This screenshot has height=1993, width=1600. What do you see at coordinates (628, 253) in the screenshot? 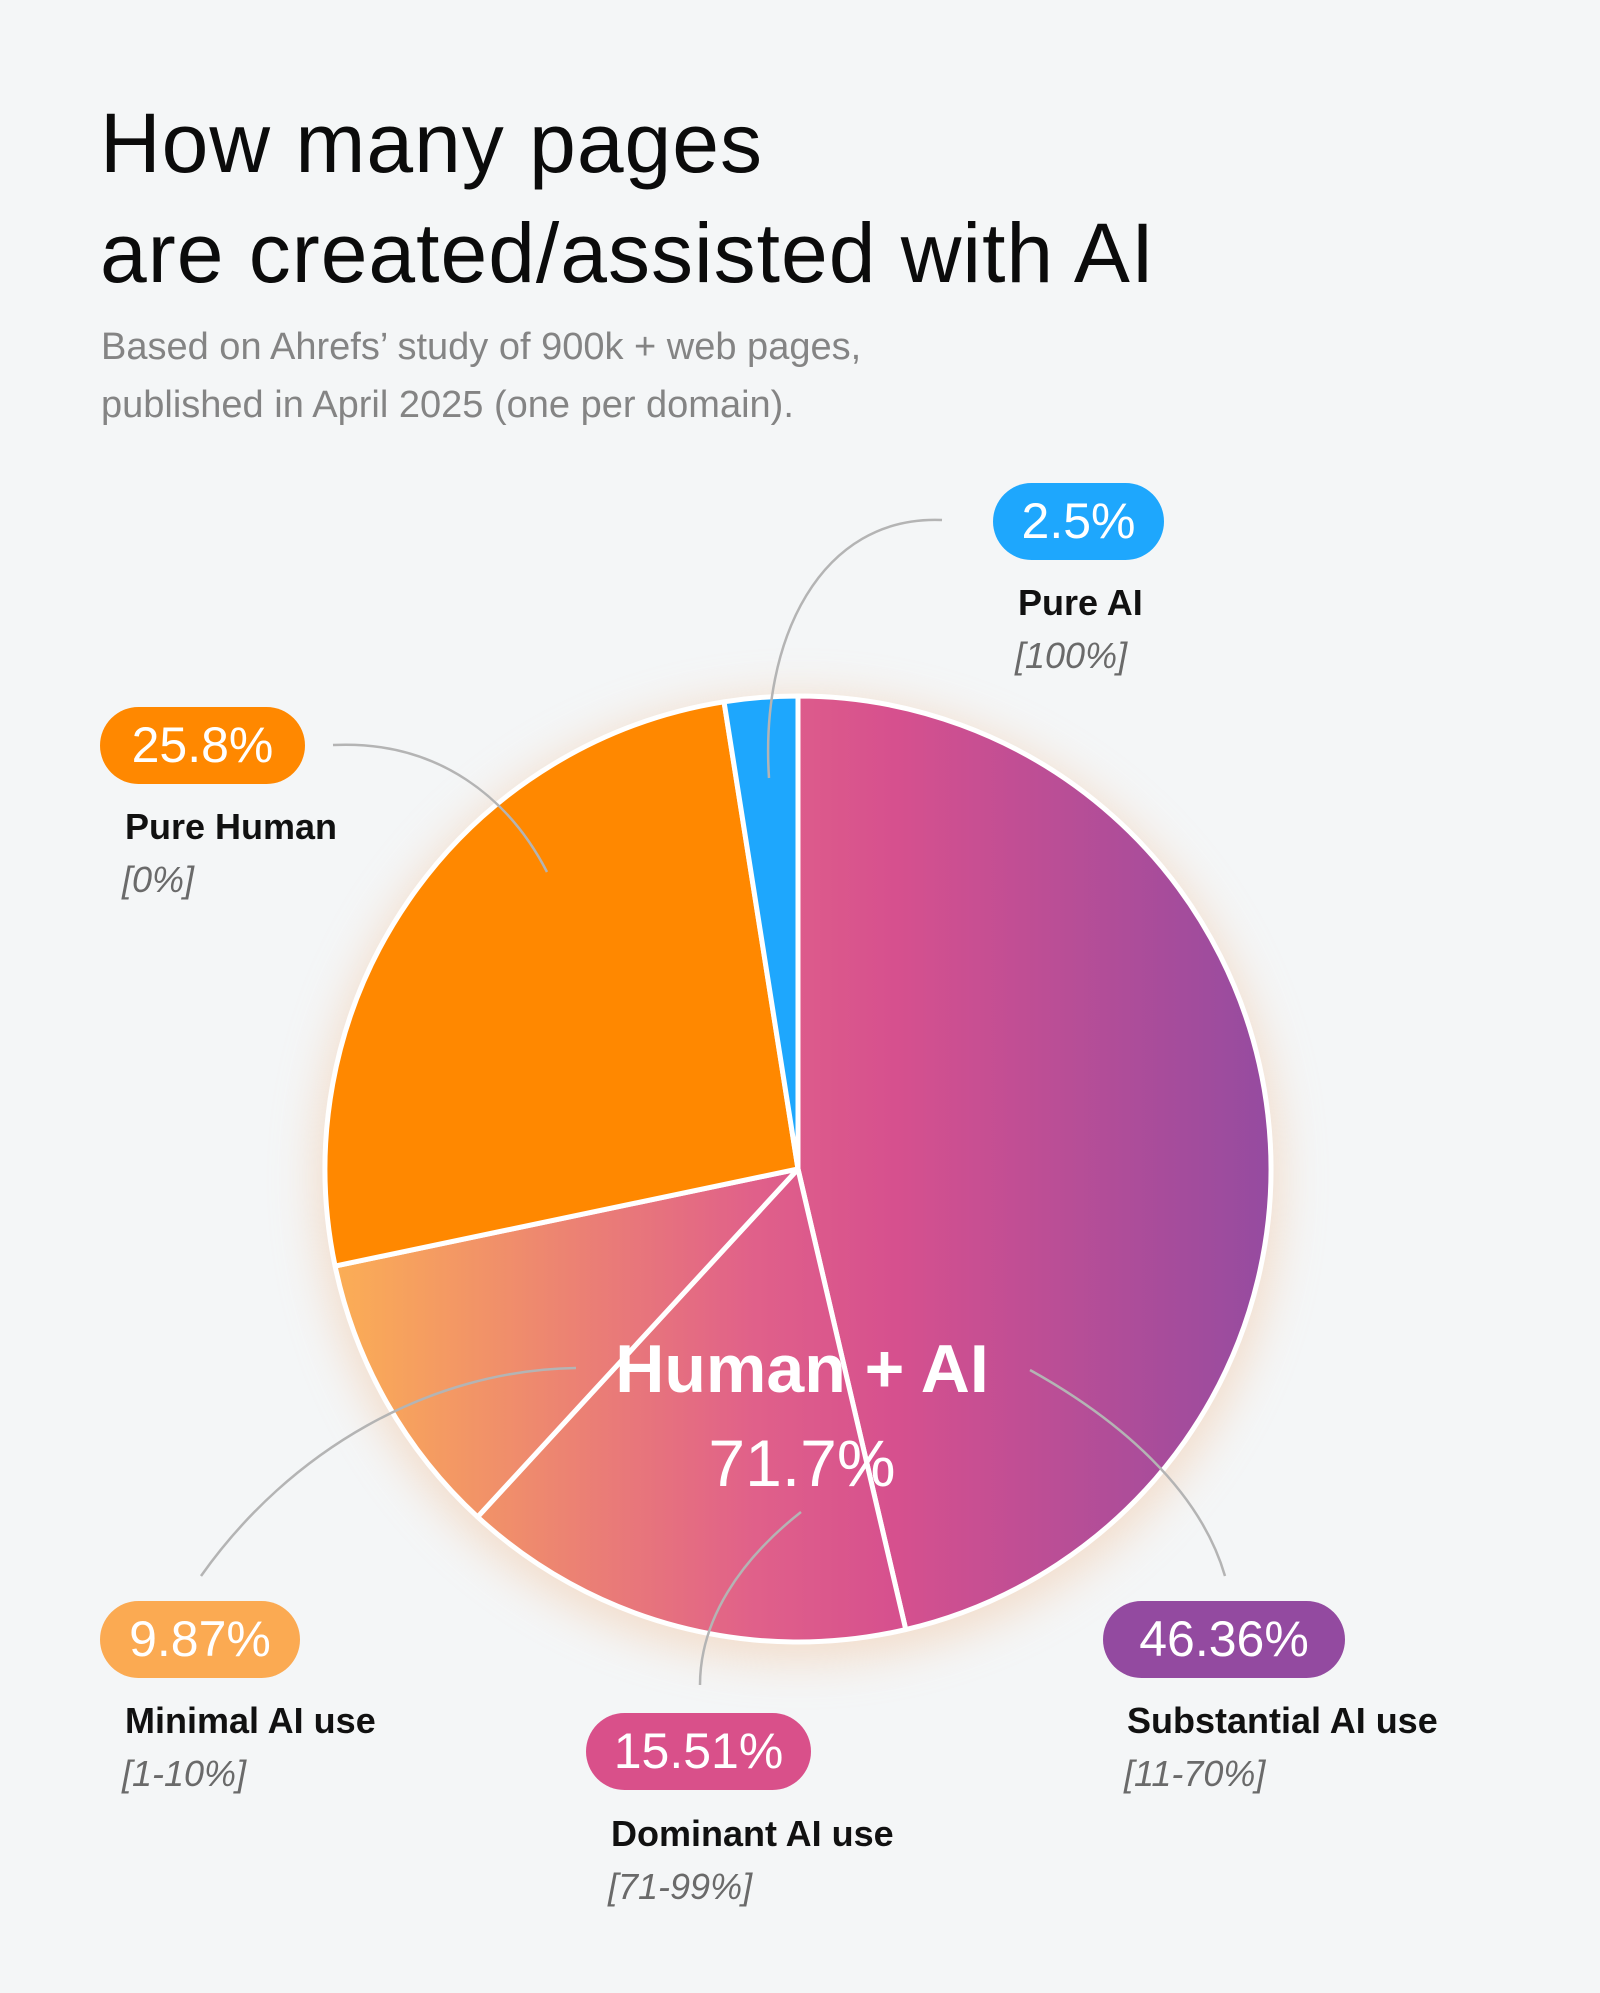
I see `title-line-2: are created/assisted with AI` at bounding box center [628, 253].